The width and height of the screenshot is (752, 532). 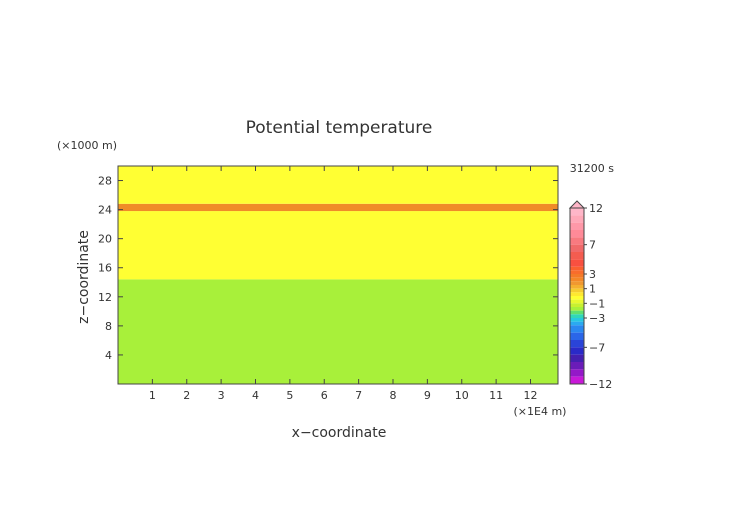 I want to click on y-tick-label: 12, so click(x=105, y=297).